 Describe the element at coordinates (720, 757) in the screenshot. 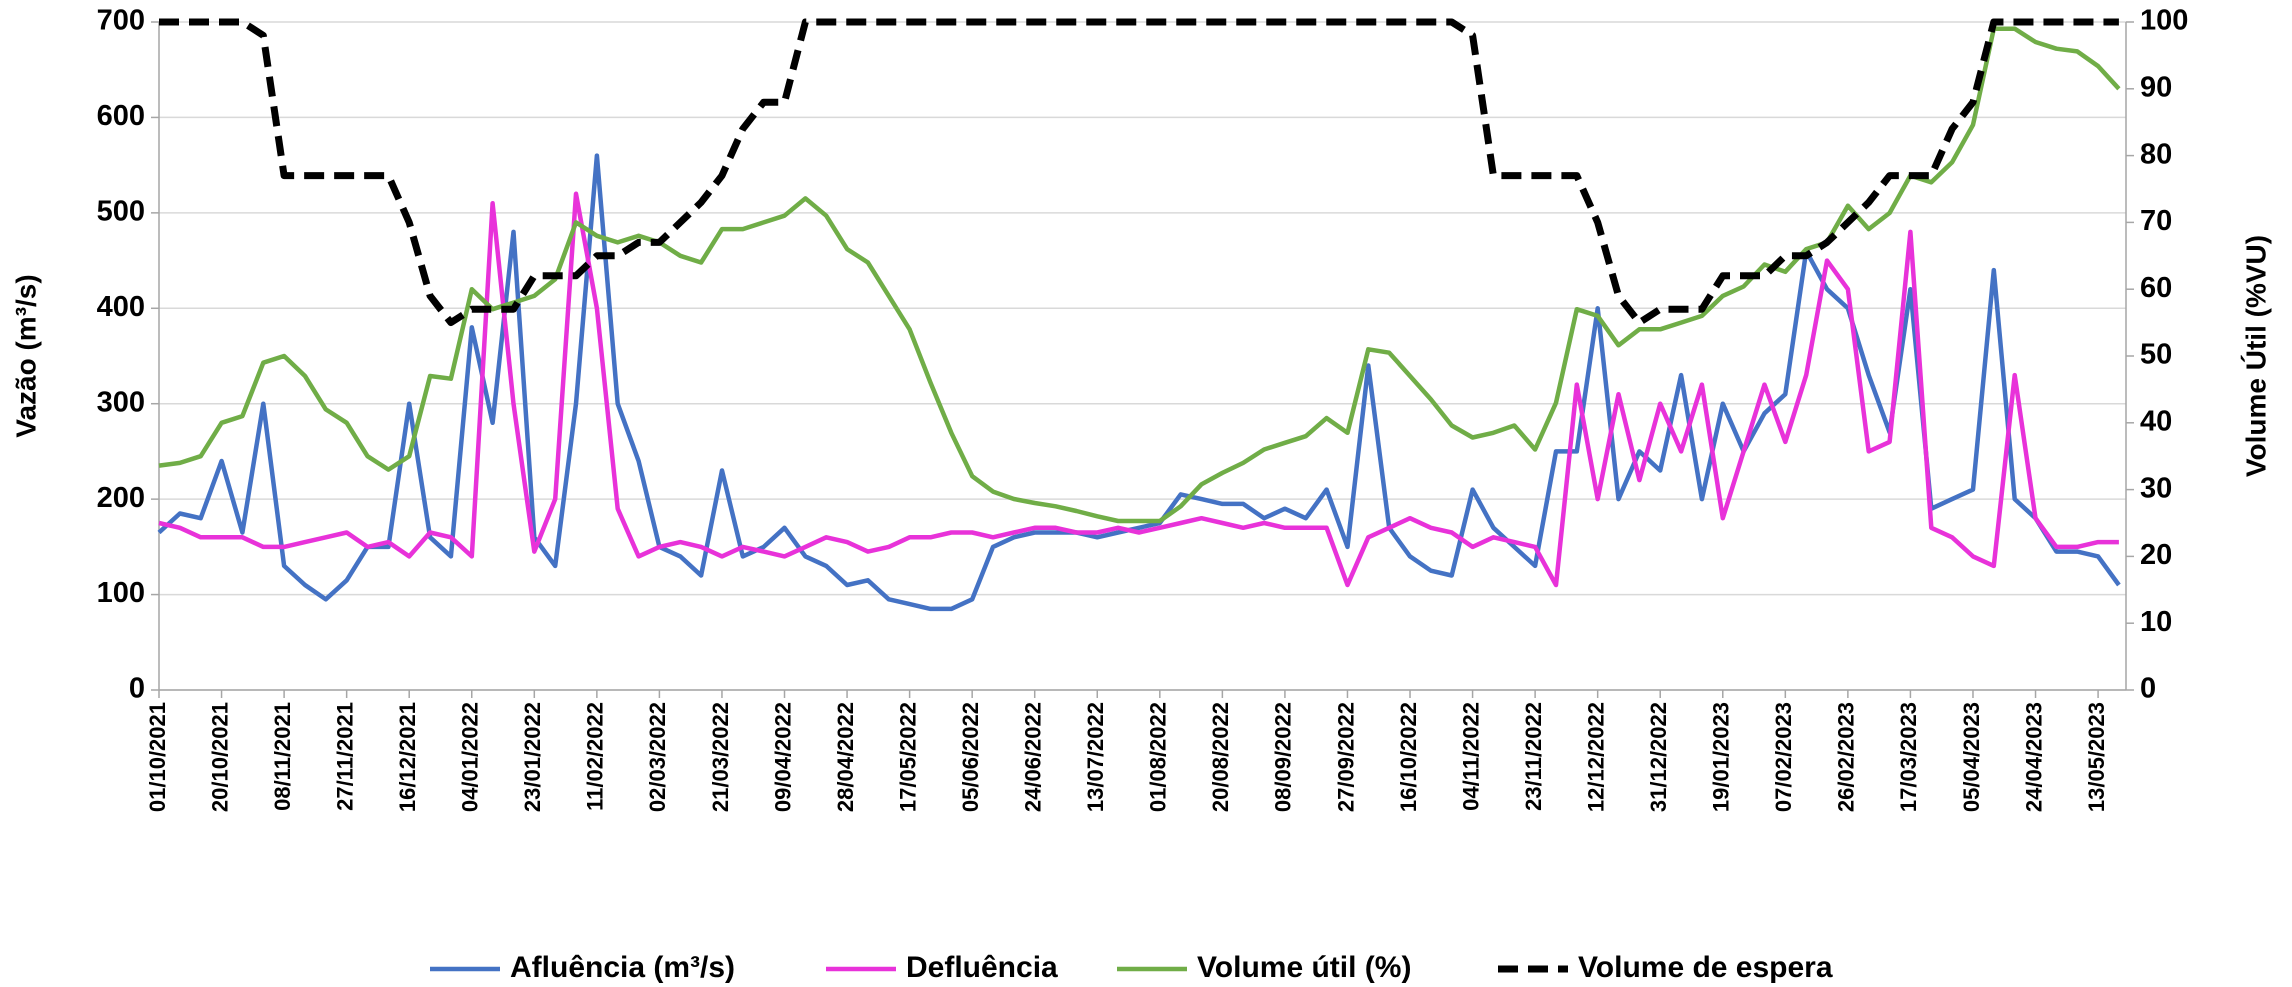

I see `x-tick-label: 21/03/2022` at that location.